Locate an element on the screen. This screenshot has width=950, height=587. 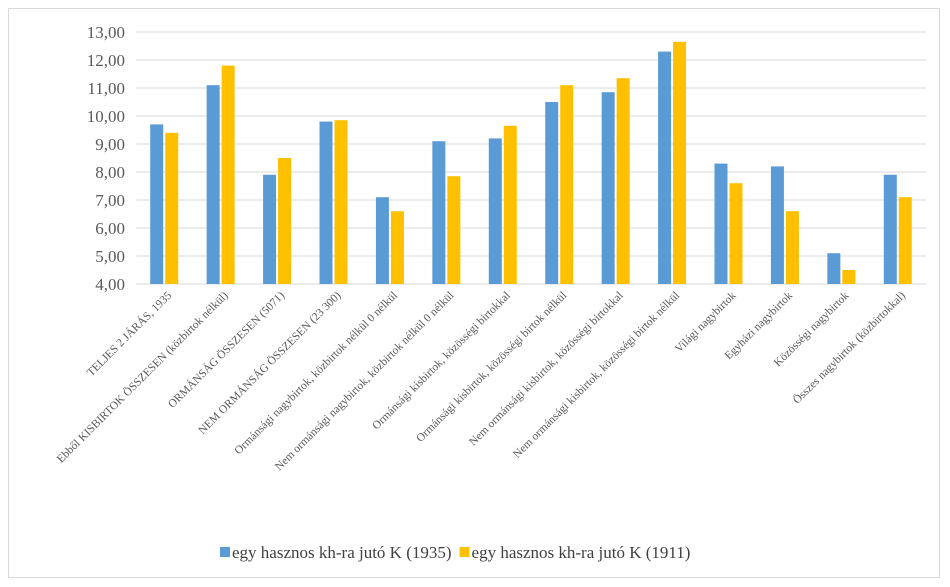
y-tick-label: 9,00 is located at coordinates (110, 144).